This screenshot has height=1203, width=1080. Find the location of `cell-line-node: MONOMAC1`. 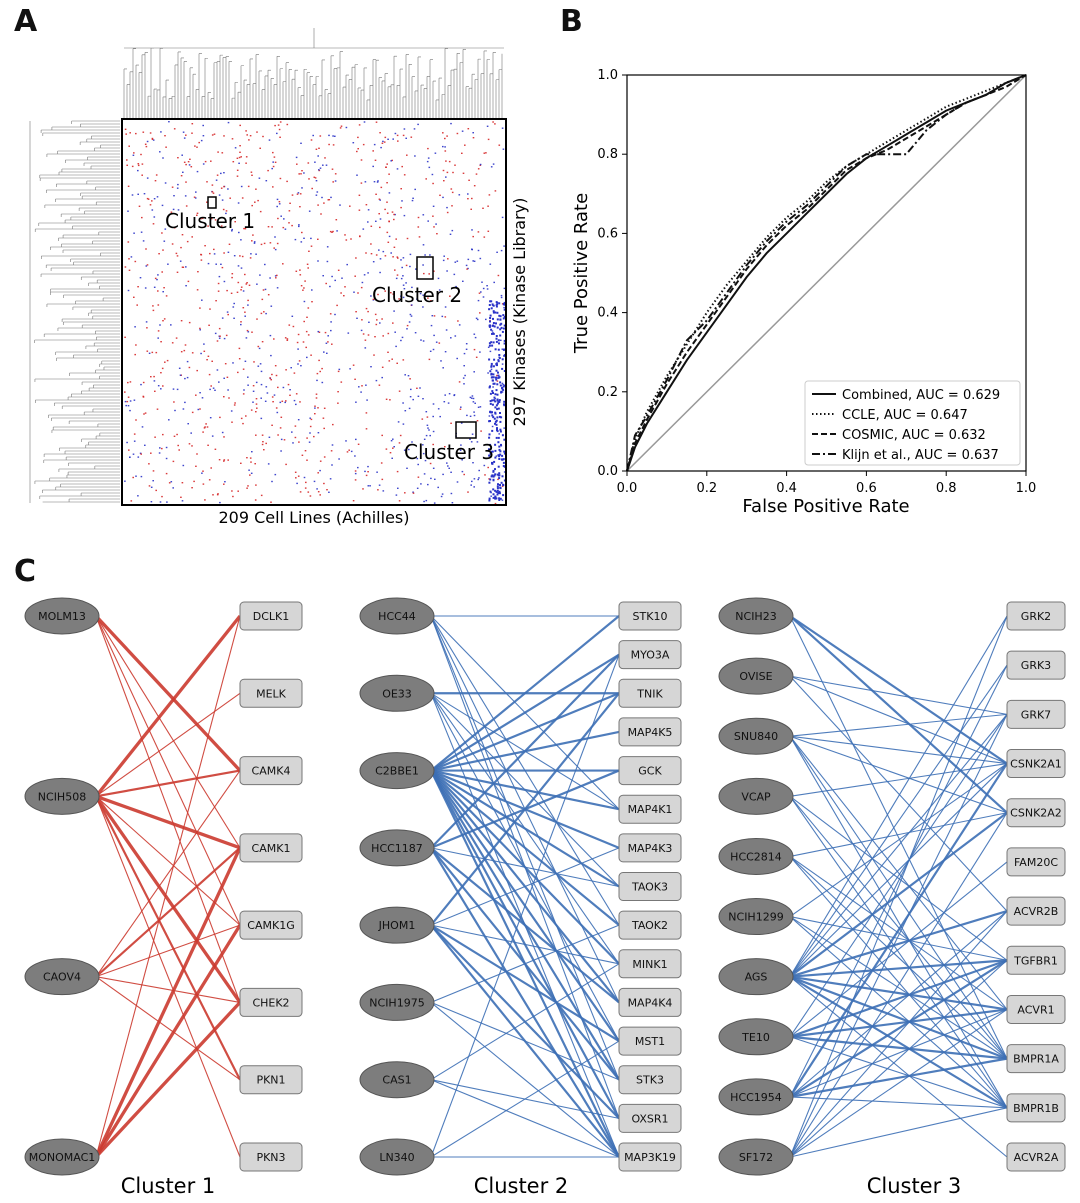

cell-line-node: MONOMAC1 is located at coordinates (62, 1157).